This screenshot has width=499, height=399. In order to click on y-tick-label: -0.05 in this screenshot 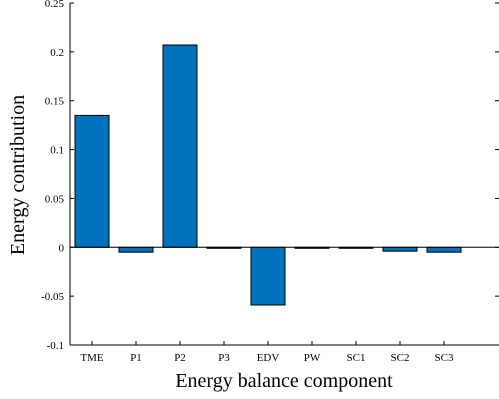, I will do `click(52, 297)`.